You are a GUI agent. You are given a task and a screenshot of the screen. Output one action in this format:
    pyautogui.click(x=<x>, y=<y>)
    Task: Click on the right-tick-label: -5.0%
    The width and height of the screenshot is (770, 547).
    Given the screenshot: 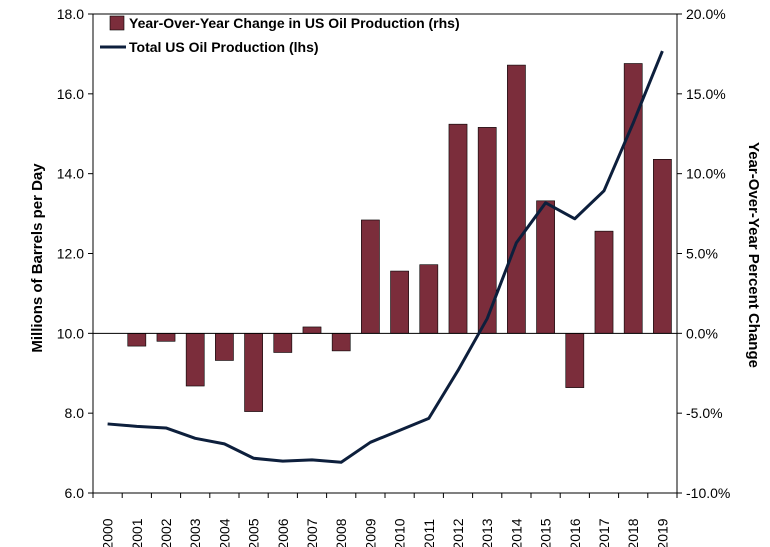 What is the action you would take?
    pyautogui.click(x=704, y=413)
    